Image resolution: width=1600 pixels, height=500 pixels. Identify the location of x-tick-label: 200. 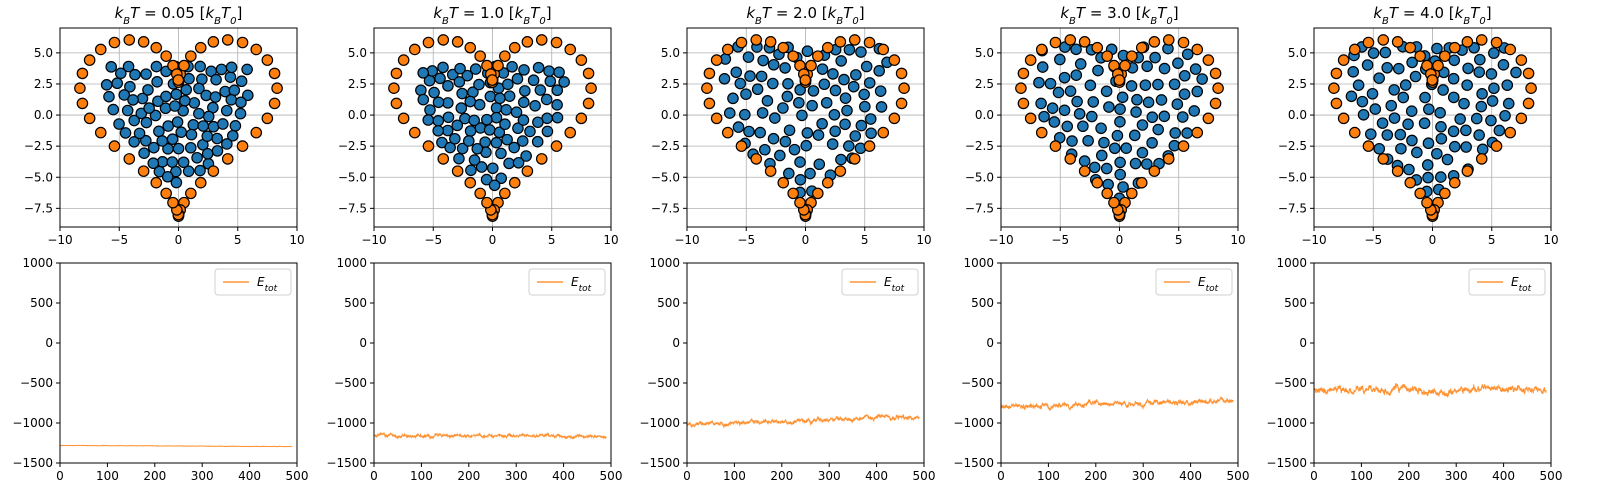
(154, 476).